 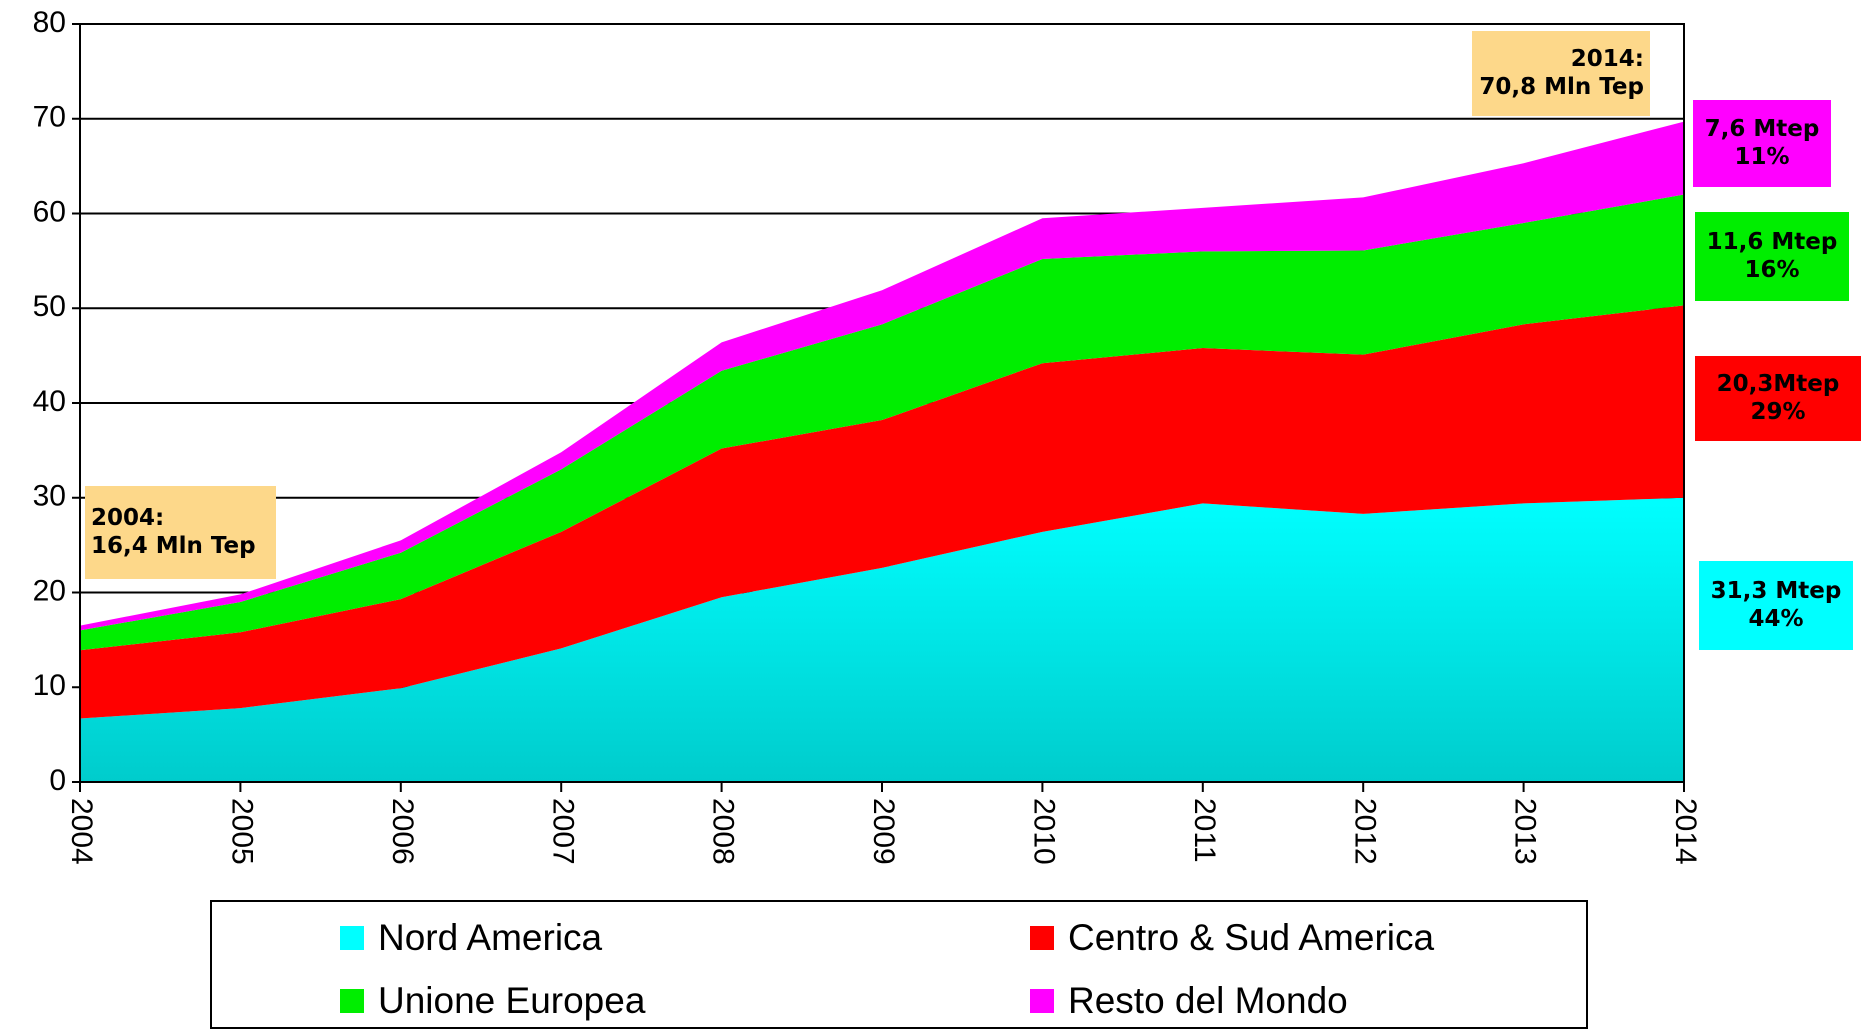 What do you see at coordinates (57, 780) in the screenshot?
I see `y-tick-label: 0` at bounding box center [57, 780].